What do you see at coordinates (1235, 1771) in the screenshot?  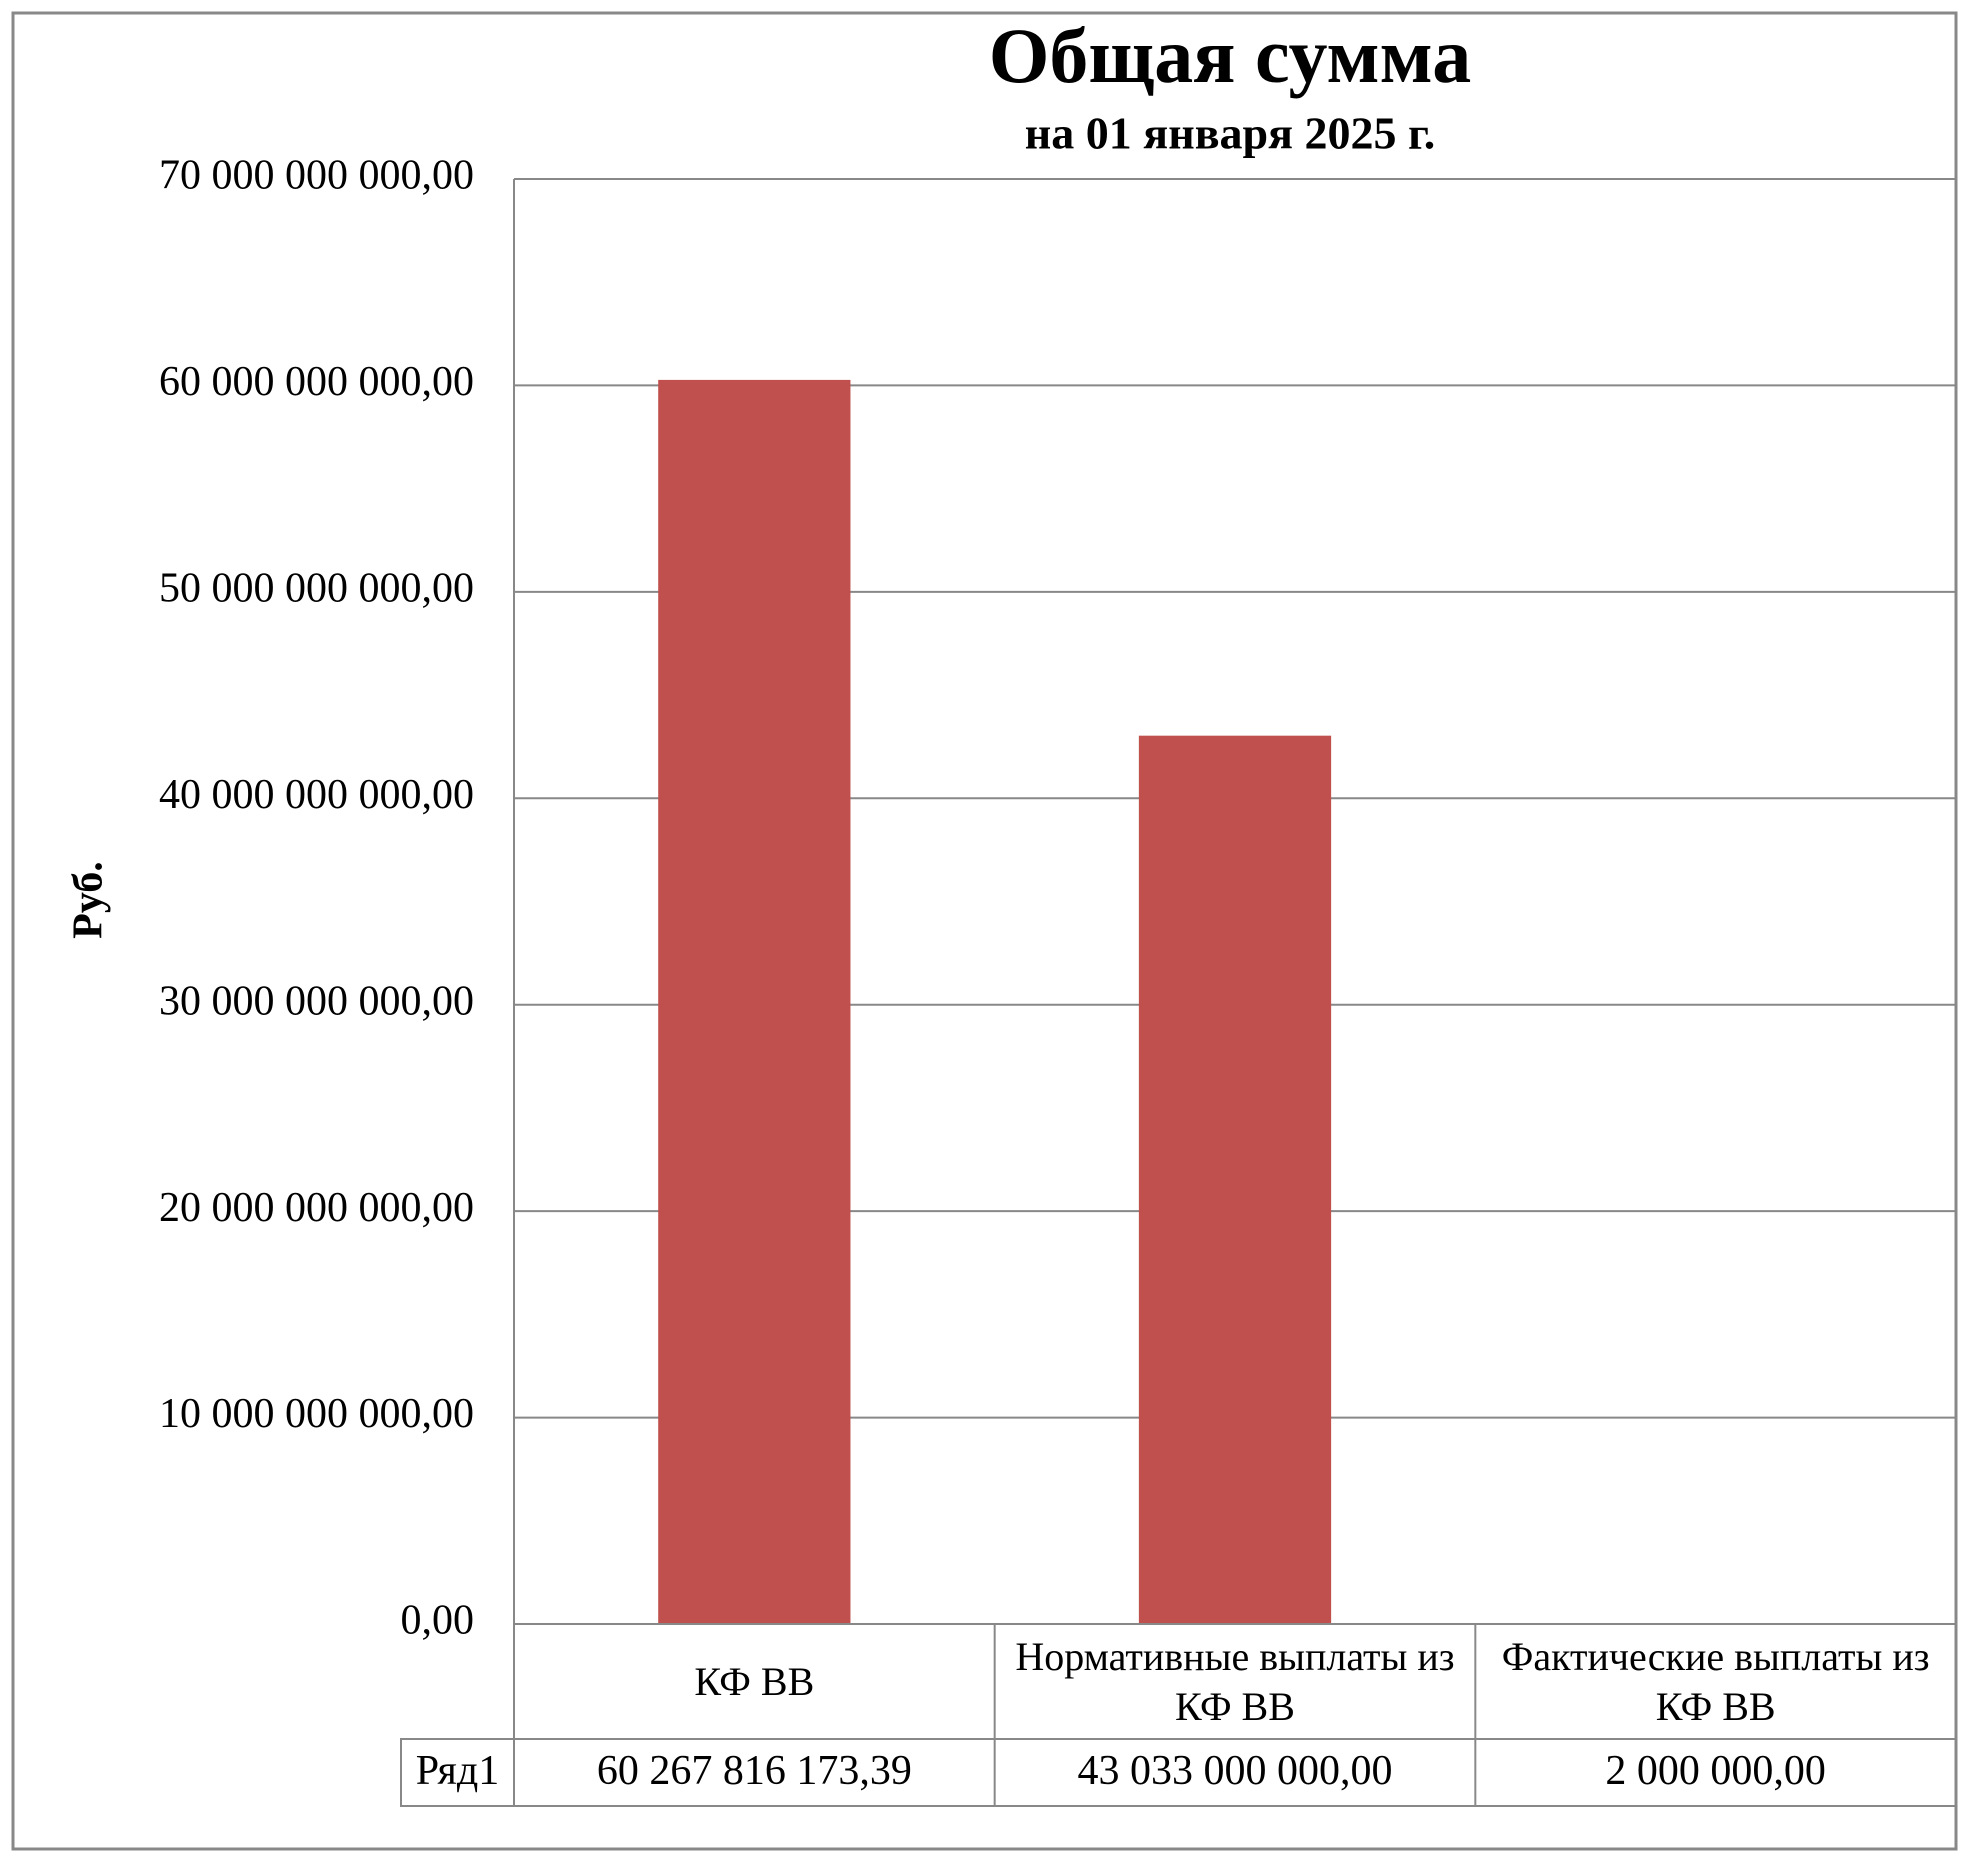 I see `data-label: 43 033 000 000,00` at bounding box center [1235, 1771].